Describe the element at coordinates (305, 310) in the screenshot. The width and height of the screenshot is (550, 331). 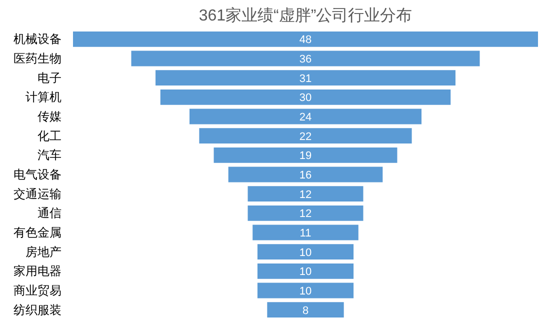
I see `data-label: 8` at that location.